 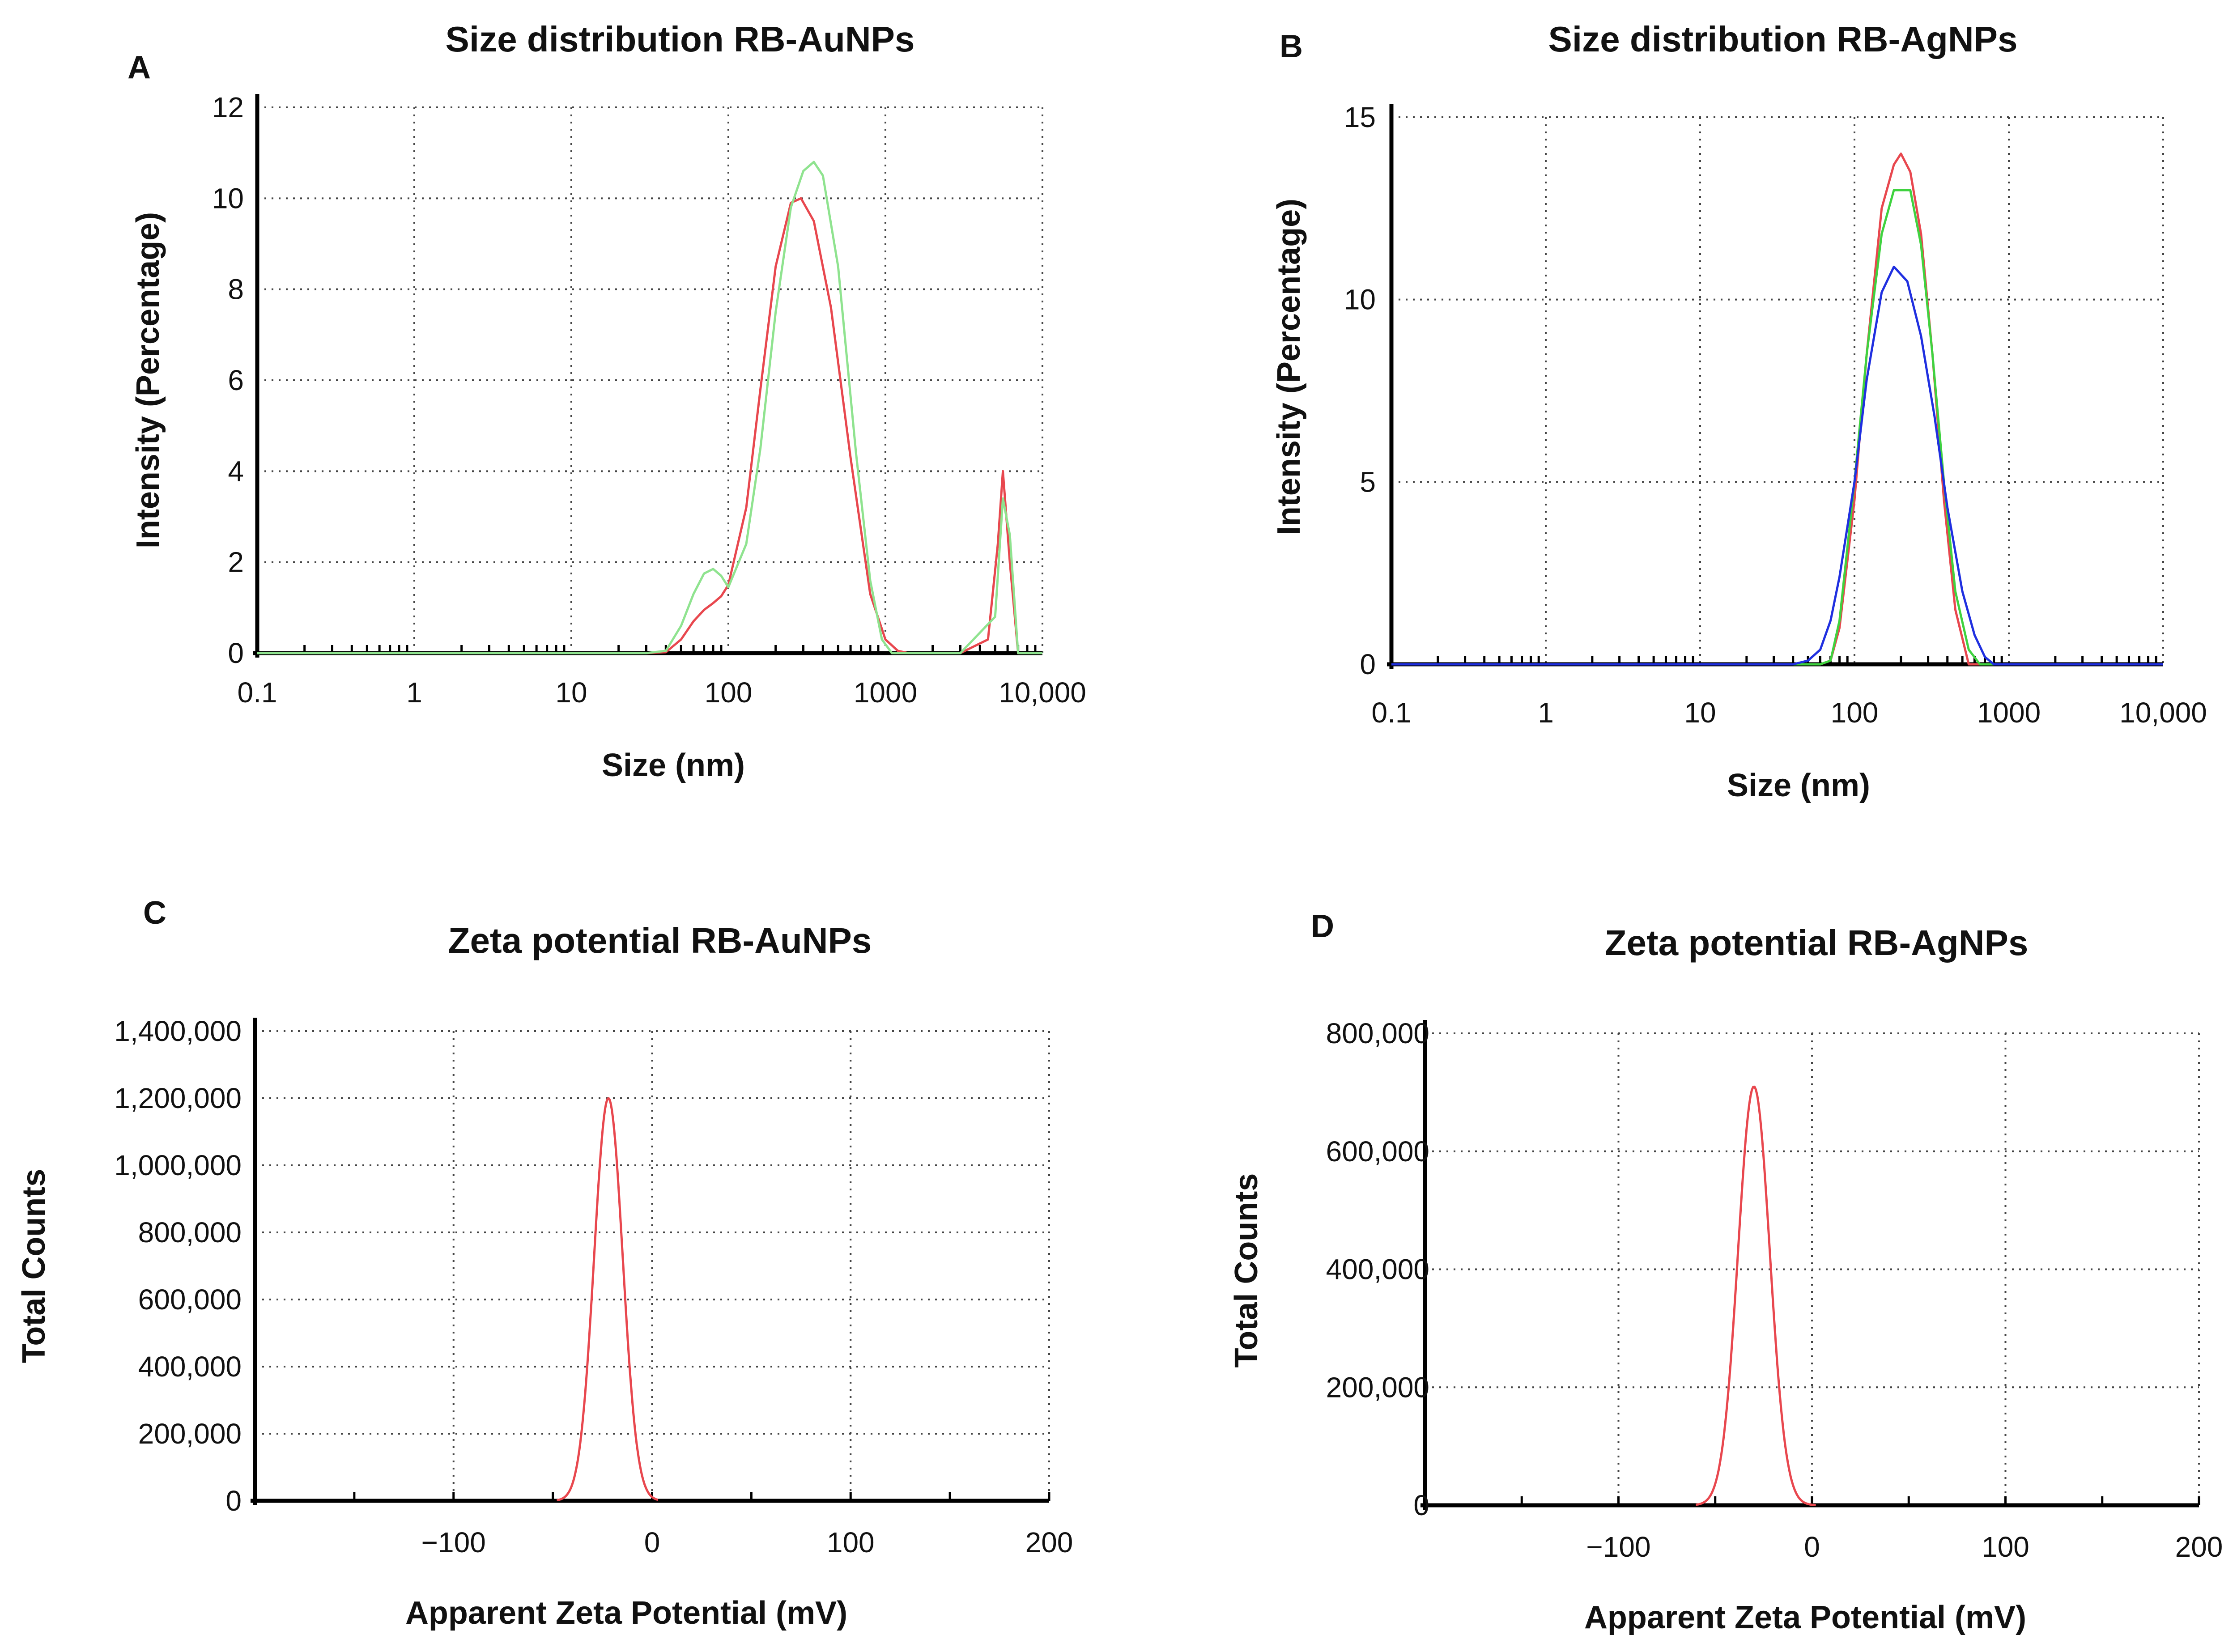 I want to click on y-tick-label: 15, so click(x=1360, y=117).